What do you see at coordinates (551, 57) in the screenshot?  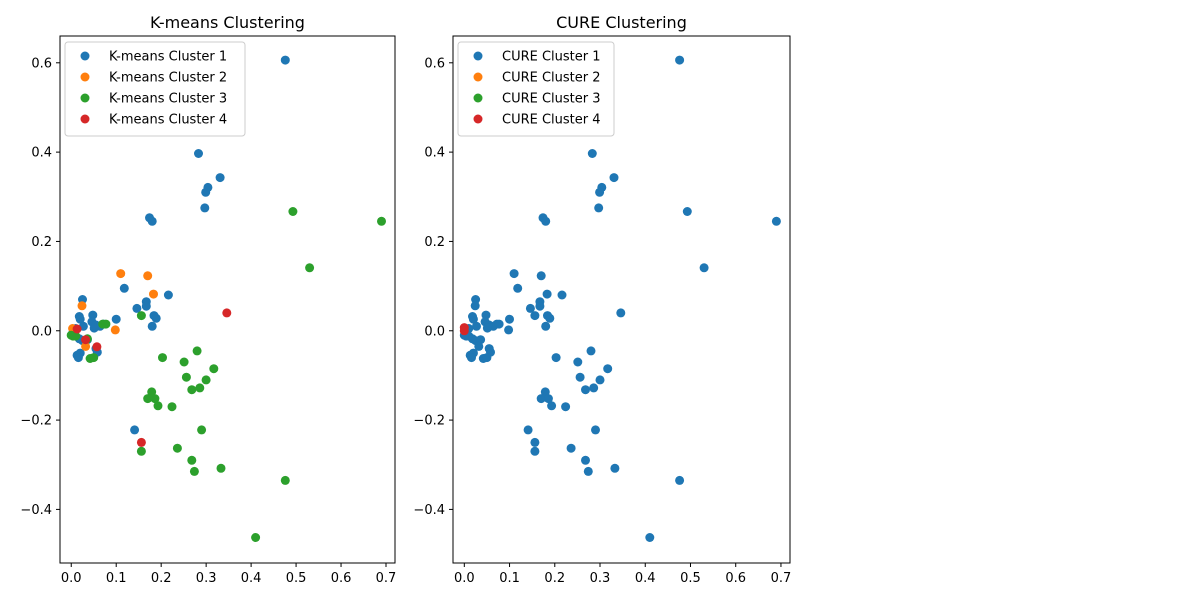 I see `legend-label: CURE Cluster 1` at bounding box center [551, 57].